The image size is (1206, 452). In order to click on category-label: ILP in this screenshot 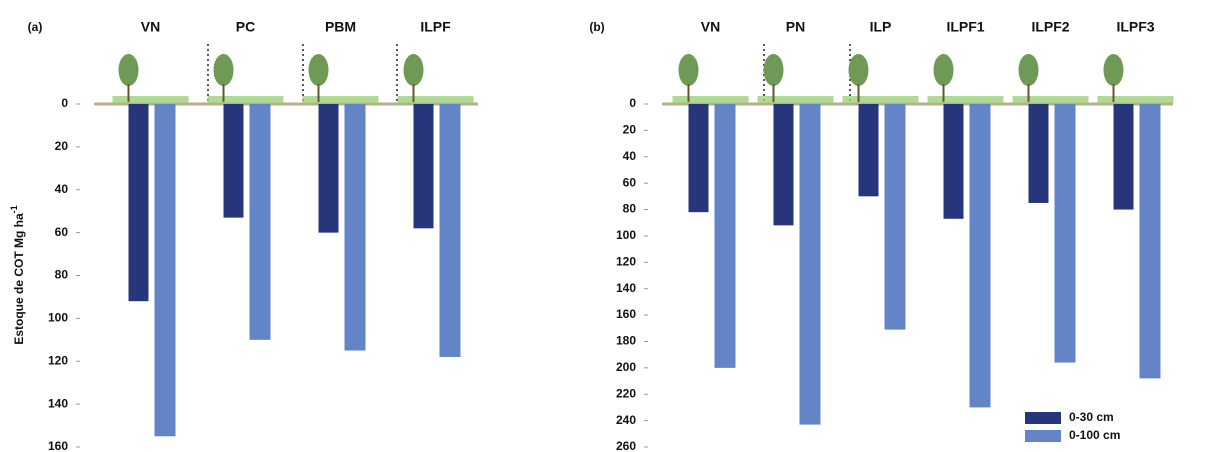, I will do `click(881, 27)`.